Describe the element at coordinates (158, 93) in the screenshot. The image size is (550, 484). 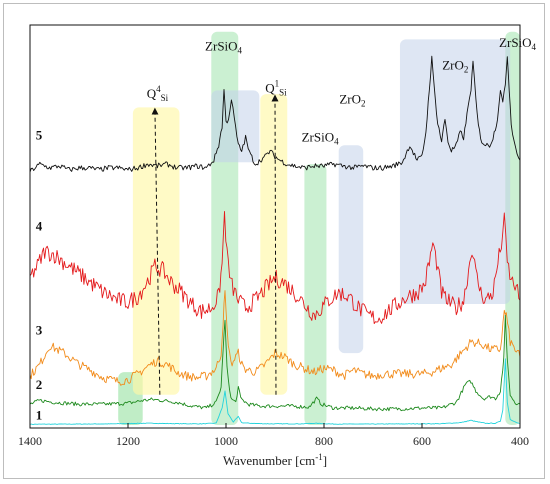
I see `annotation-q4si: Q4Si` at that location.